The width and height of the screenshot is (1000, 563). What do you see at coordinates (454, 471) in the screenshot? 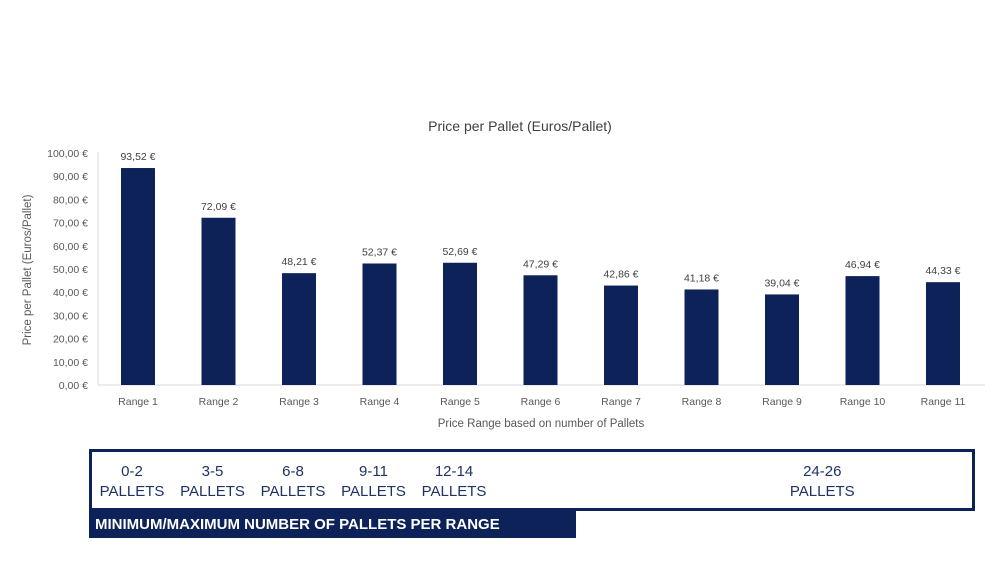
I see `range-values: 12-14` at bounding box center [454, 471].